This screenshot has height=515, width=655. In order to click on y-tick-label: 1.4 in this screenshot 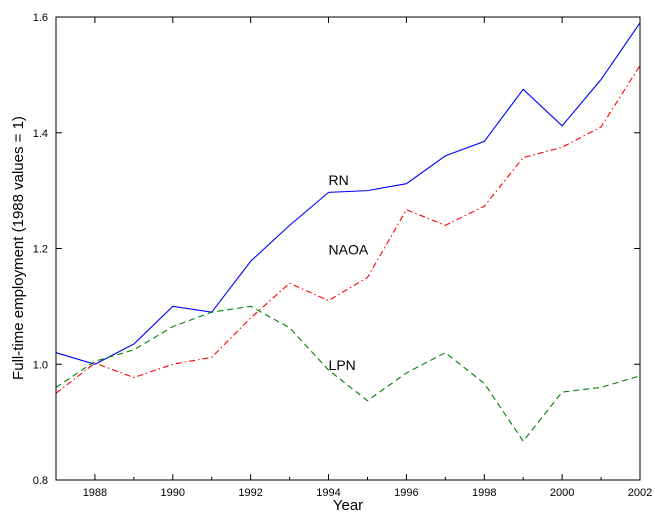, I will do `click(40, 134)`.